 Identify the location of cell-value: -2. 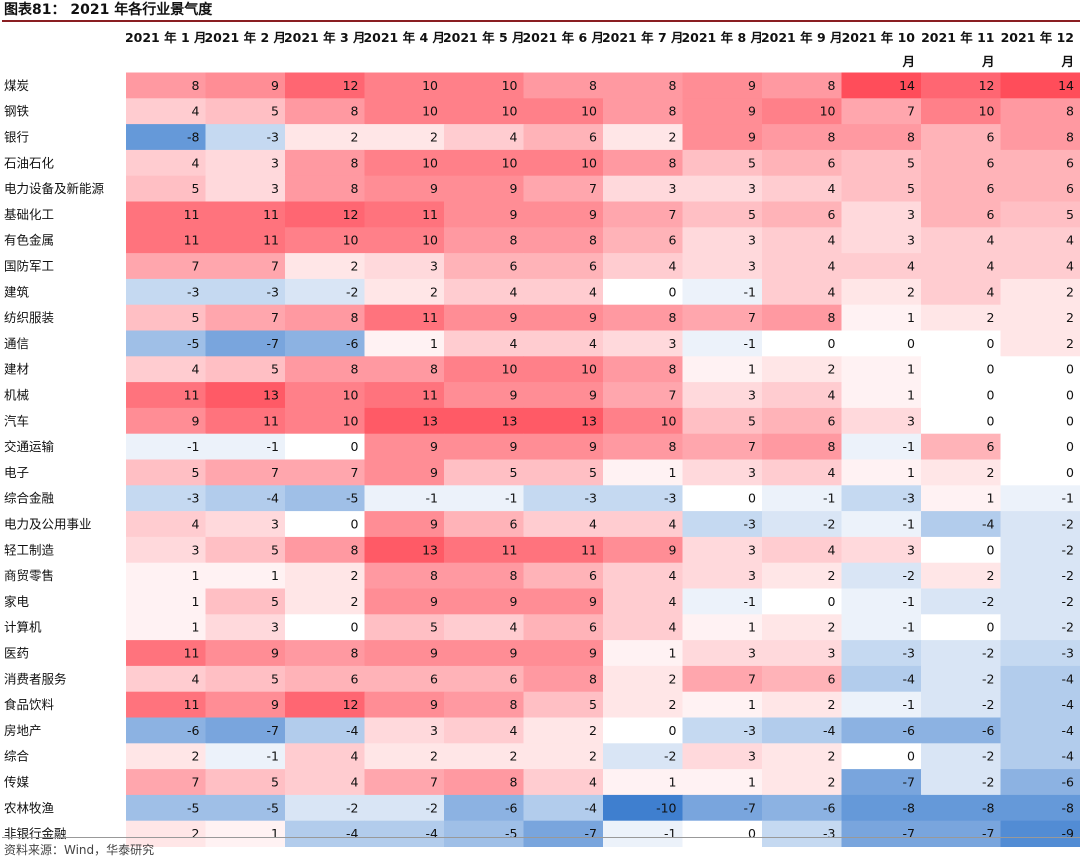
(1068, 601).